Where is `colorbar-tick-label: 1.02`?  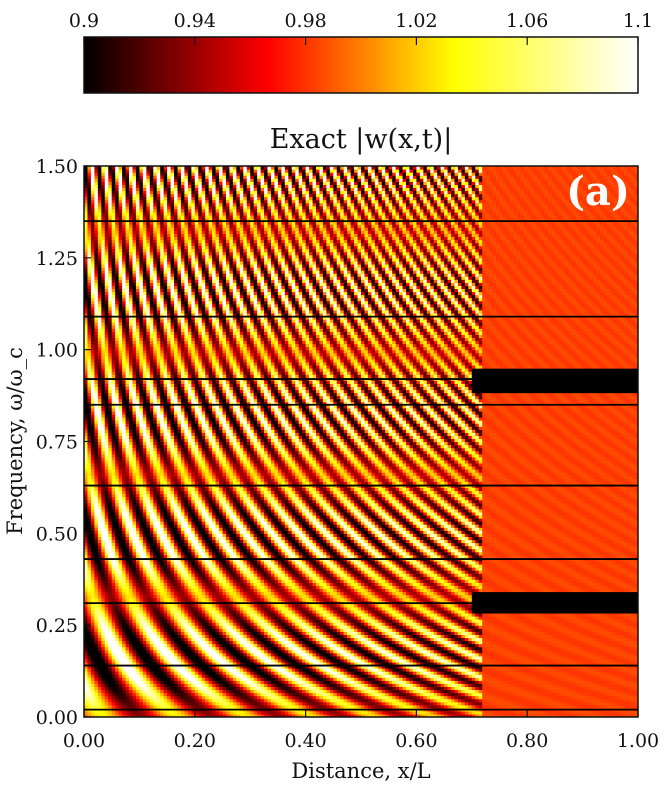 colorbar-tick-label: 1.02 is located at coordinates (416, 21).